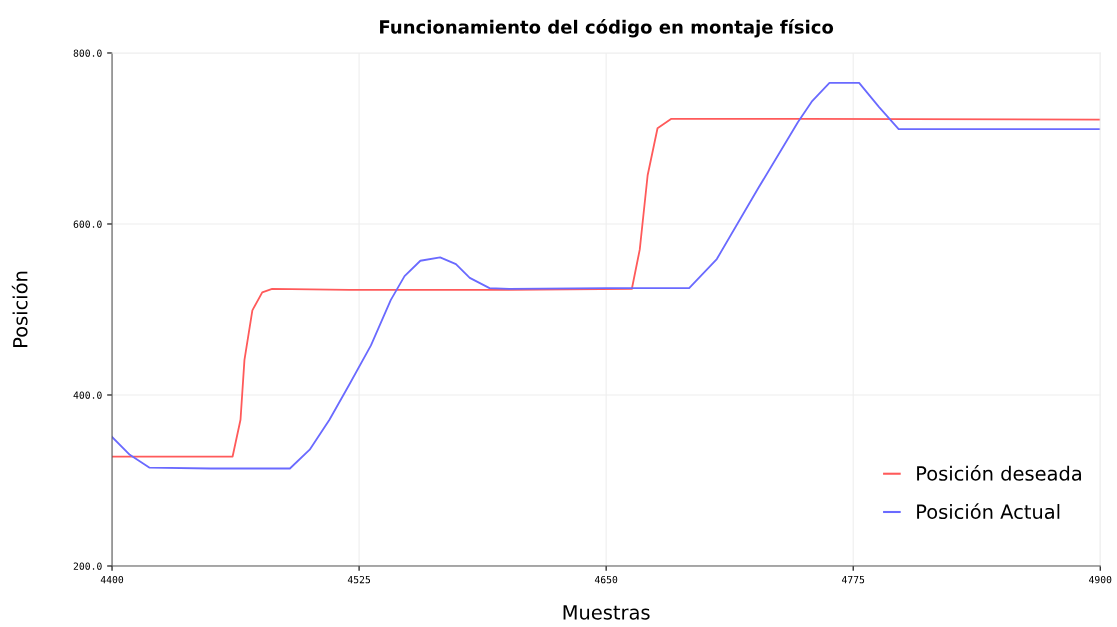 This screenshot has height=627, width=1117. I want to click on y-tick-label: 800.0, so click(87, 53).